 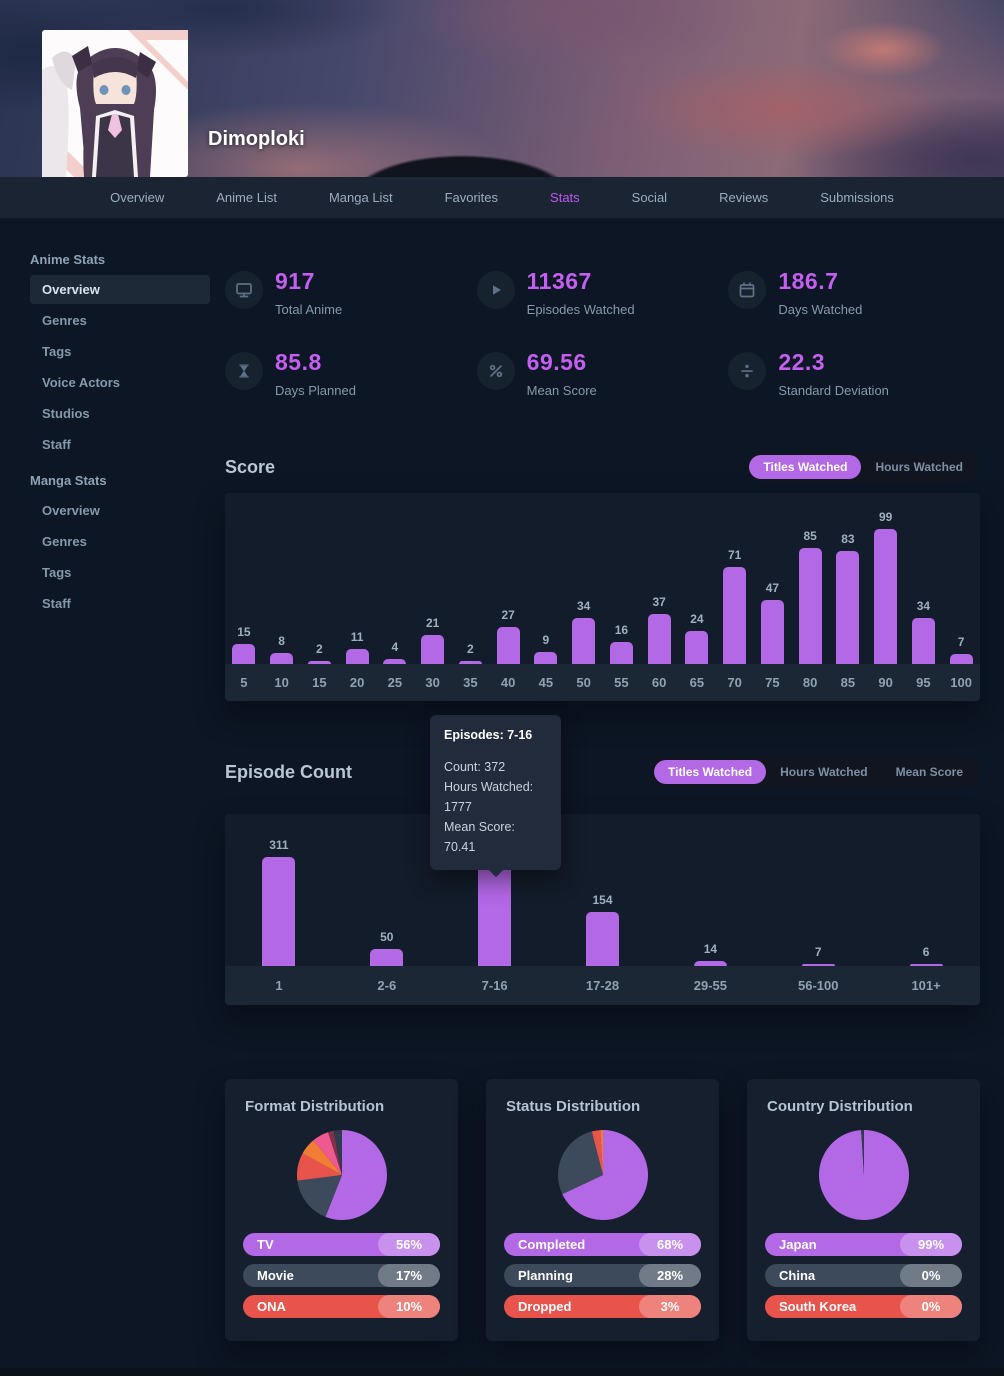 I want to click on axis-tick-label: 90, so click(x=885, y=682).